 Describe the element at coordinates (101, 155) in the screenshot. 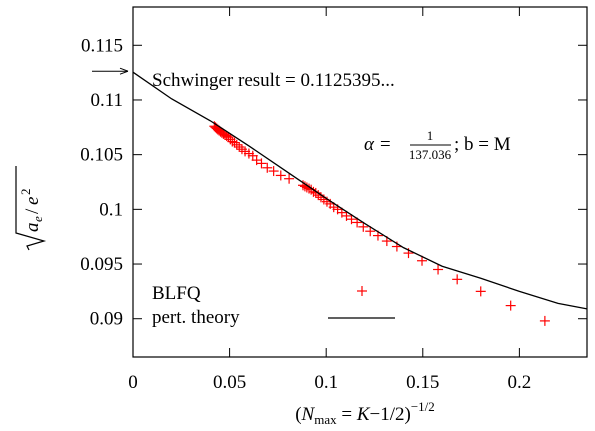

I see `y-tick-label: 0.105` at that location.